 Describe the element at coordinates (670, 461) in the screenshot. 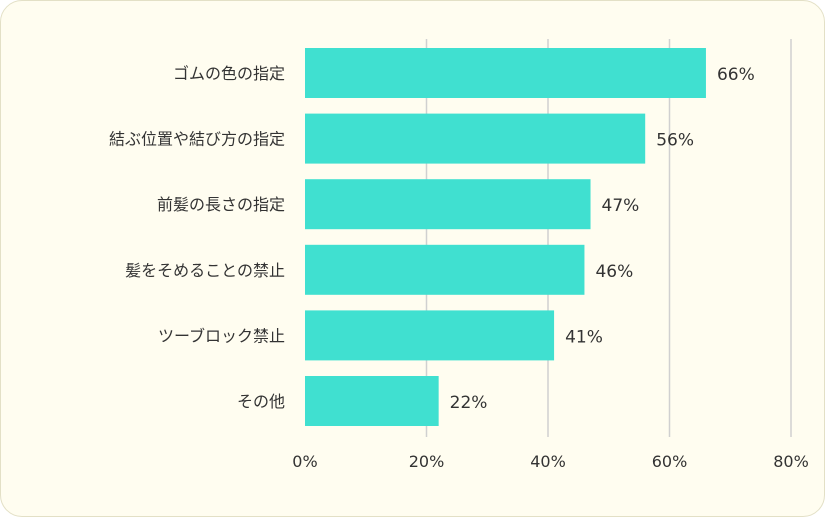

I see `x-tick-label-60: 60%` at that location.